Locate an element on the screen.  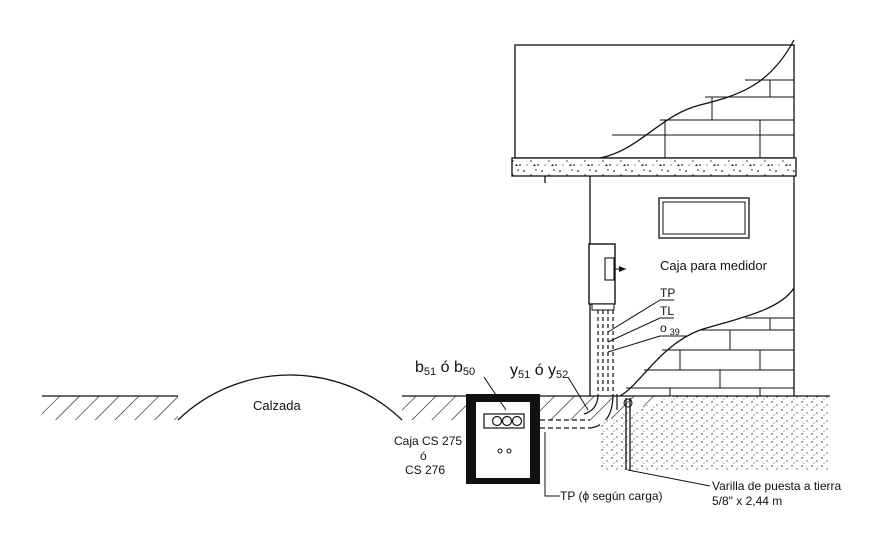
label-calzada: Calzada is located at coordinates (277, 405).